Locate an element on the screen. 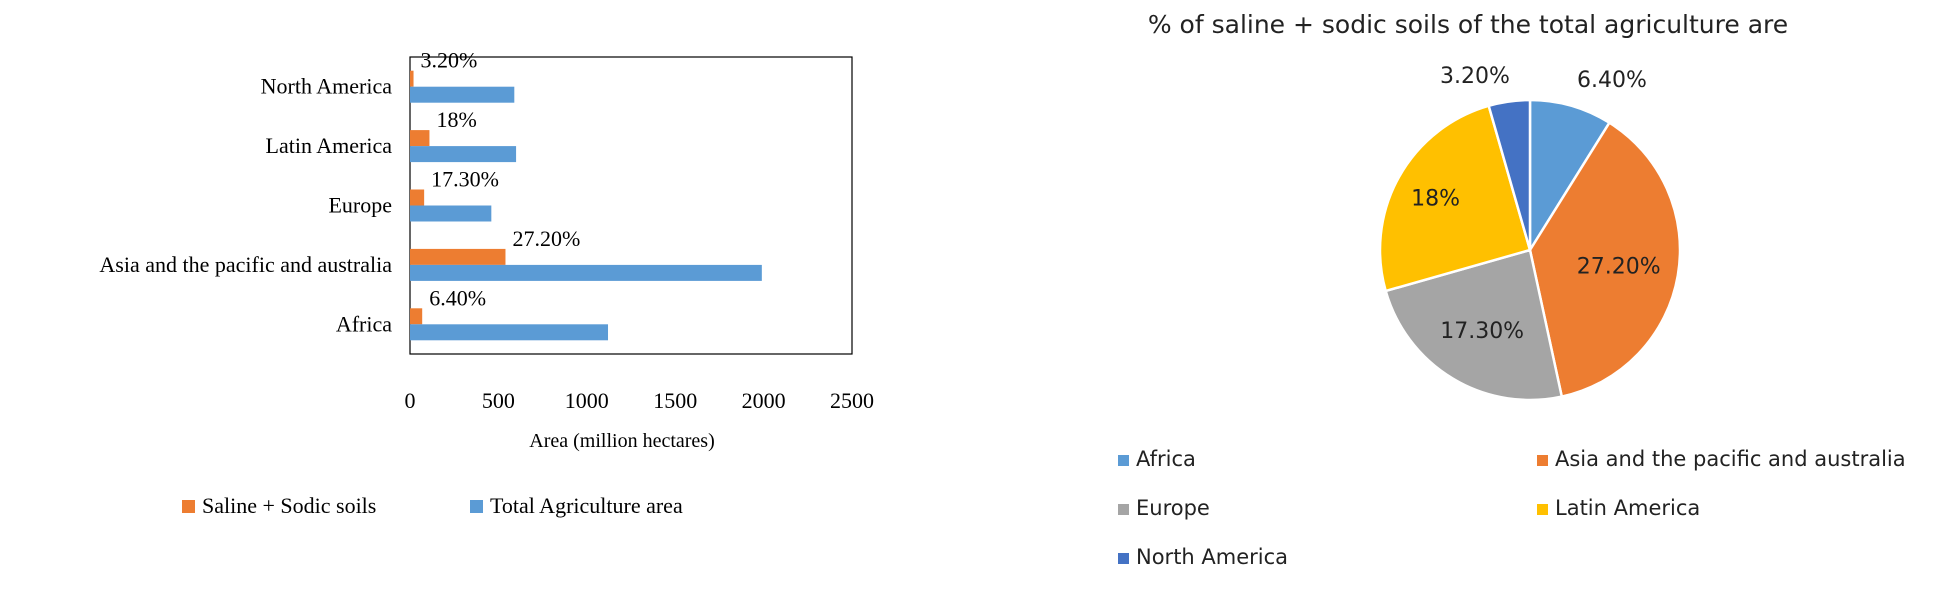 This screenshot has width=1943, height=597. pie-slice-asia-and-the-pacific-and-australia is located at coordinates (1605, 260).